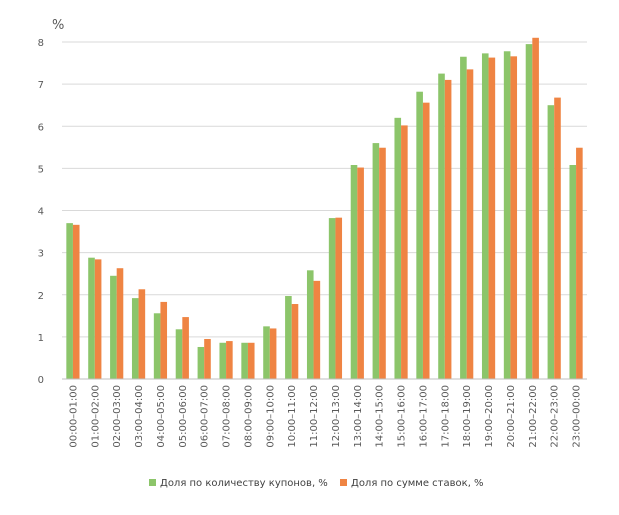 The image size is (619, 515). Describe the element at coordinates (41, 169) in the screenshot. I see `y-tick-label: 5` at that location.